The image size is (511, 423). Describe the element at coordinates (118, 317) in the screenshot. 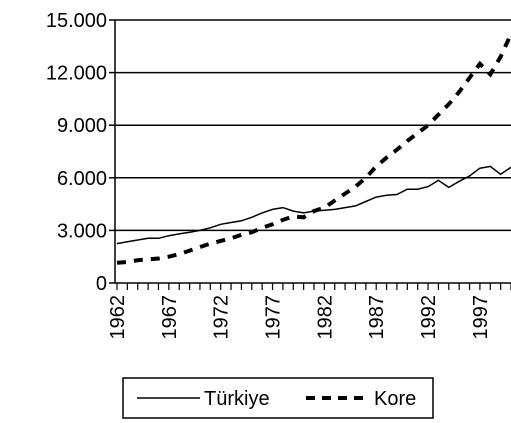

I see `x-tick-label: 1962` at that location.